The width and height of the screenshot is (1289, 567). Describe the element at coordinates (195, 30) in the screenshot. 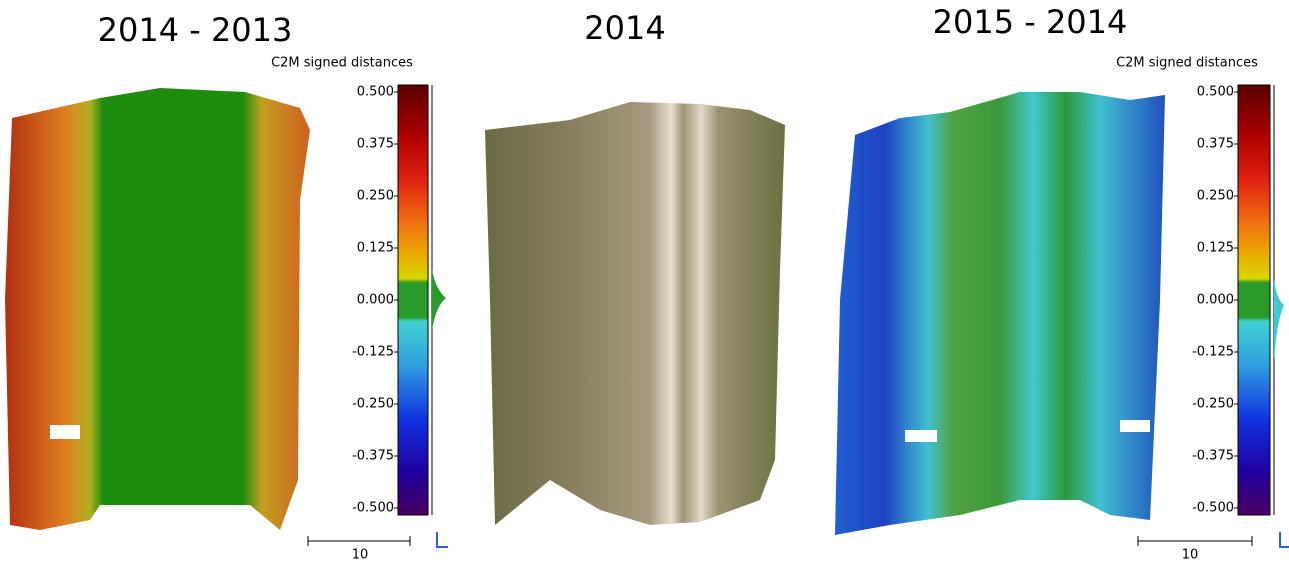

I see `panel-title: 2014 - 2013` at that location.